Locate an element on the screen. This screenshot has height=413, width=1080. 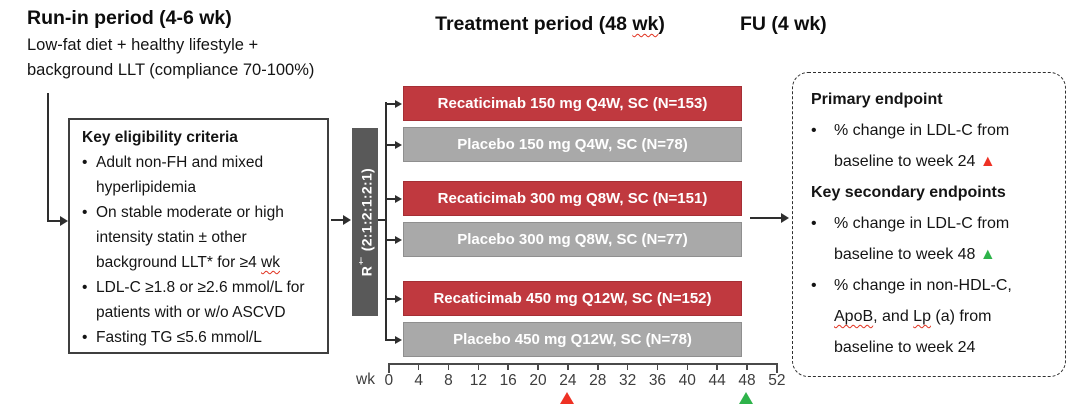
axis-tick: 0 is located at coordinates (388, 376).